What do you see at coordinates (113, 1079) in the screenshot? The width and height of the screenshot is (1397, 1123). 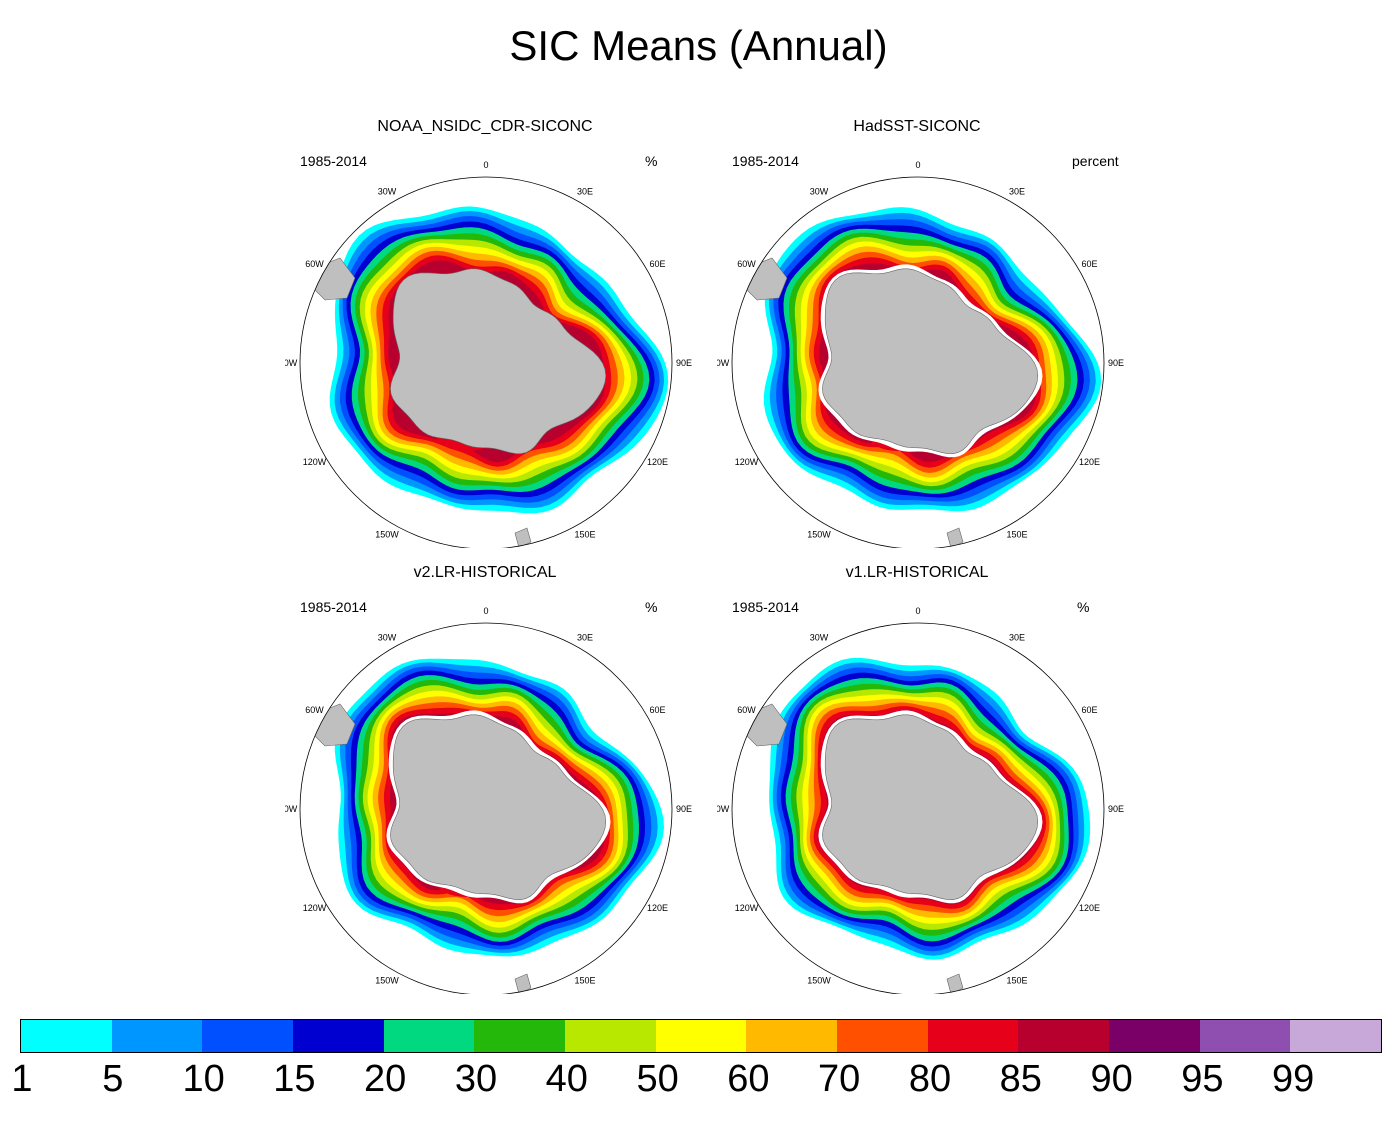 I see `colorbar-tick-label: 5` at bounding box center [113, 1079].